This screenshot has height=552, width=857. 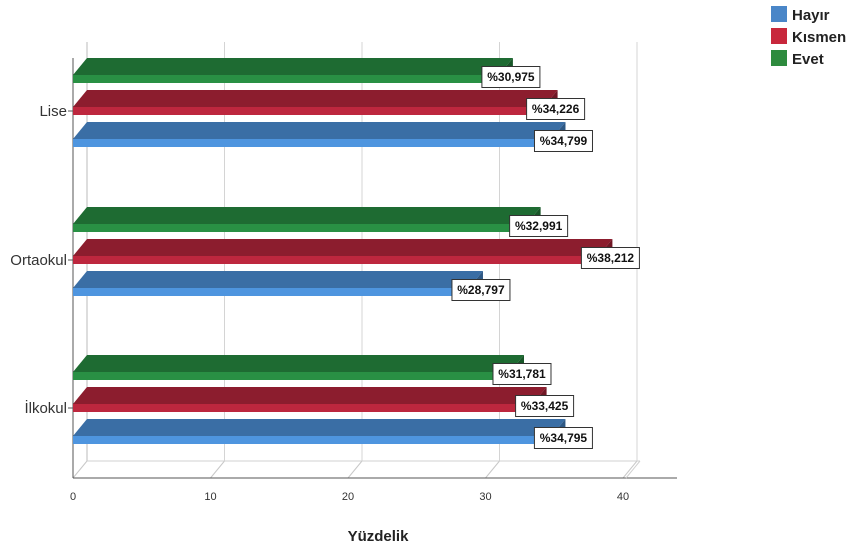 I want to click on category-label: İlkokul, so click(x=45, y=408).